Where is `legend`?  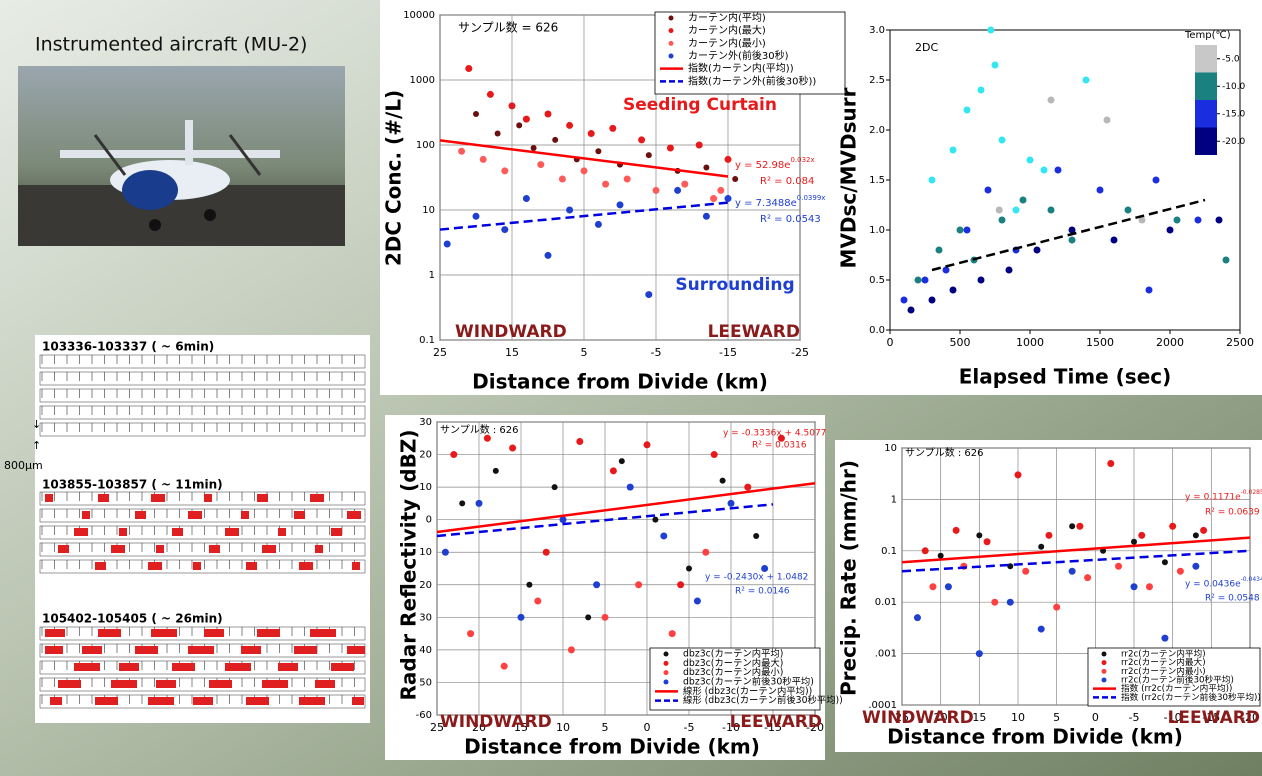 legend is located at coordinates (735, 679).